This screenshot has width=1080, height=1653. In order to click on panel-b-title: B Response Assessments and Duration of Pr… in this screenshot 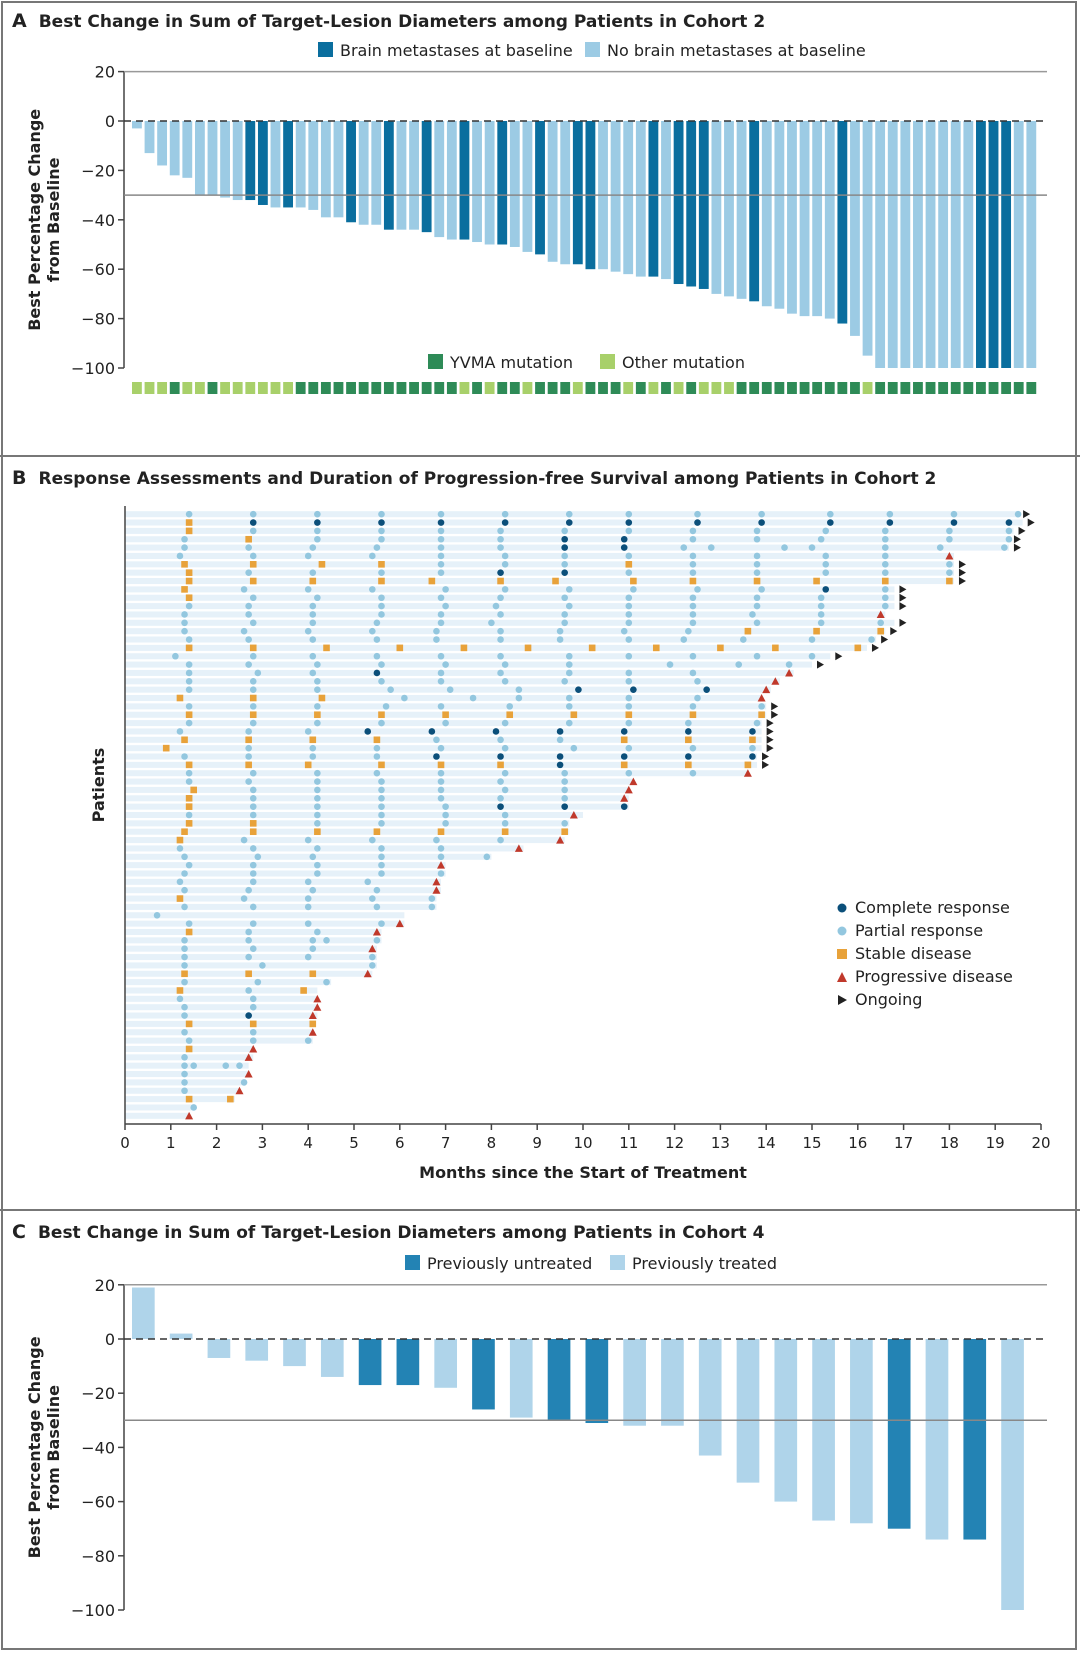, I will do `click(474, 478)`.